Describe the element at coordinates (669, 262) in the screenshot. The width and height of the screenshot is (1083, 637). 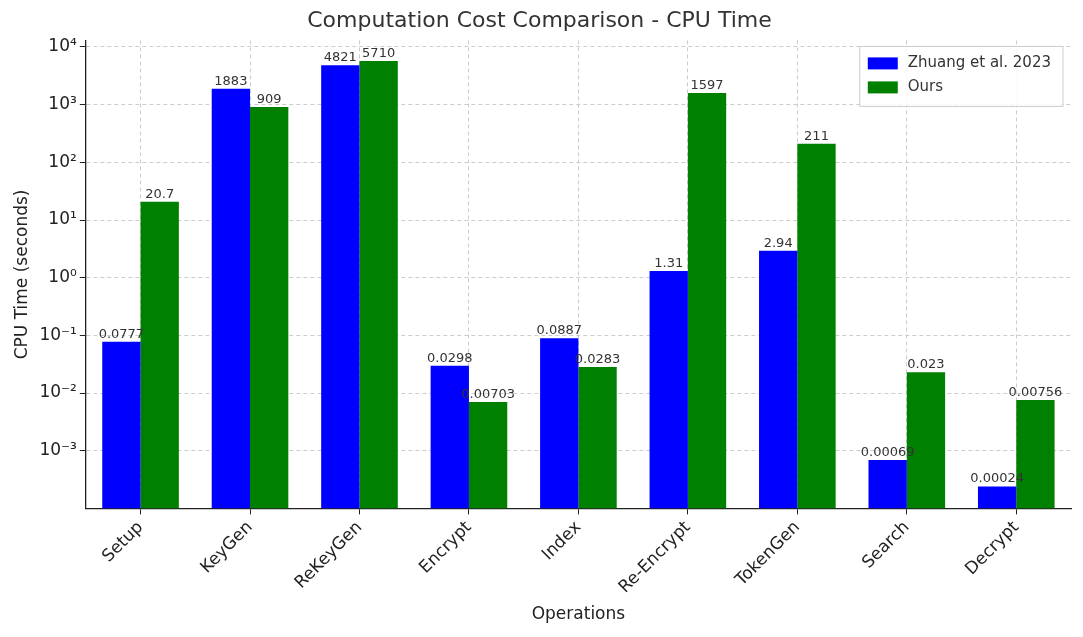
I see `data-label: 1.31` at that location.